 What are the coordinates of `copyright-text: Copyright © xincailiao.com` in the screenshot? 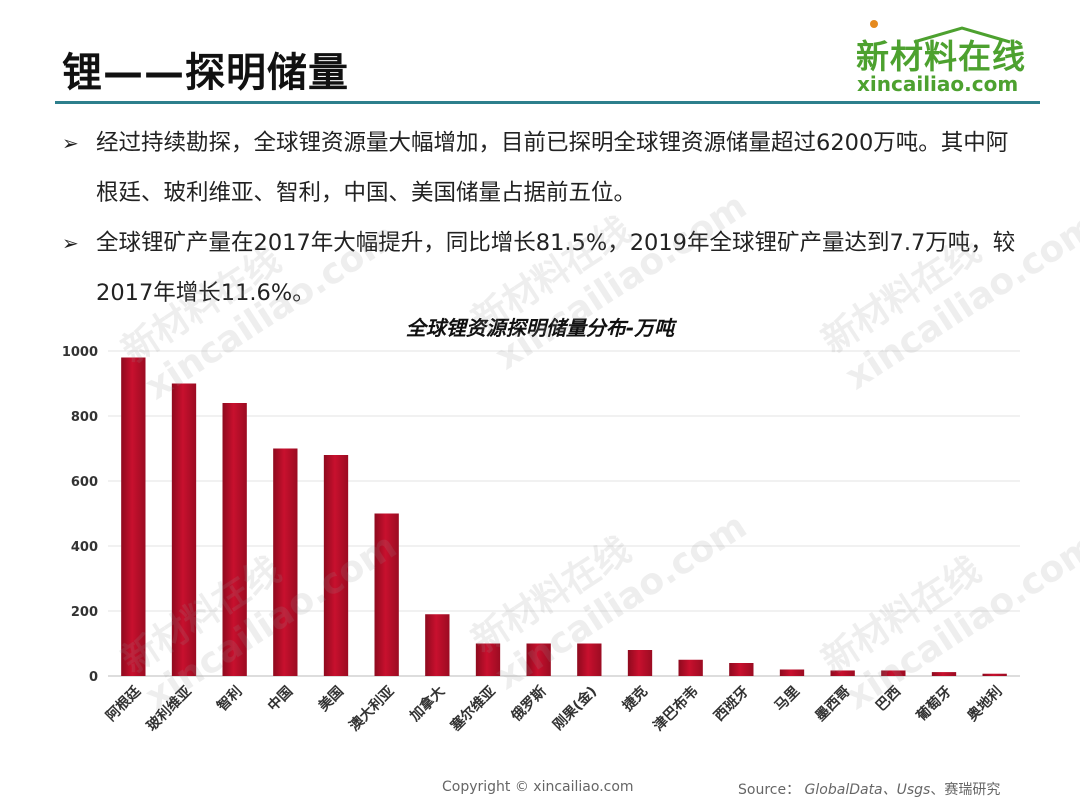 It's located at (538, 787).